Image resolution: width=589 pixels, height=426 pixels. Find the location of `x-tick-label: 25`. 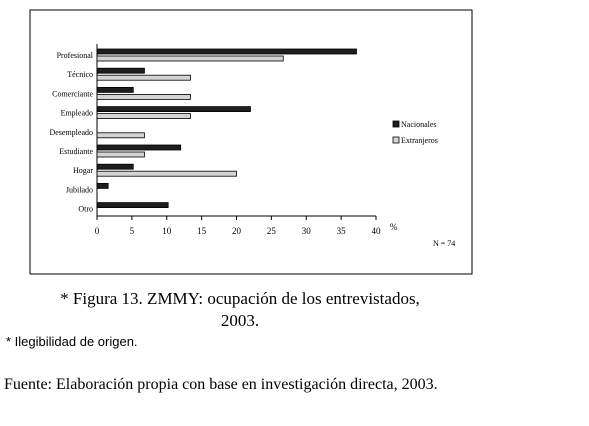

x-tick-label: 25 is located at coordinates (272, 231).